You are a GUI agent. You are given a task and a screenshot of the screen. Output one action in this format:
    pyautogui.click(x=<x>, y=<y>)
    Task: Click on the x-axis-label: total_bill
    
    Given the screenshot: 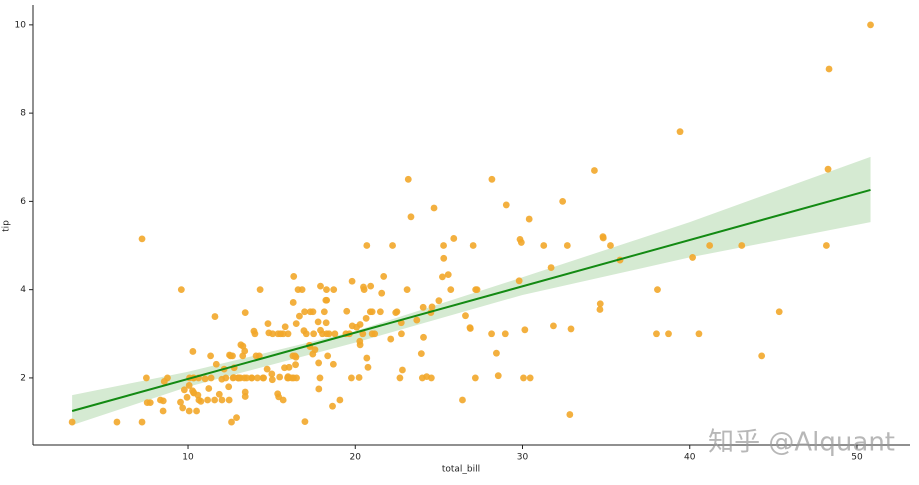 What is the action you would take?
    pyautogui.click(x=461, y=470)
    